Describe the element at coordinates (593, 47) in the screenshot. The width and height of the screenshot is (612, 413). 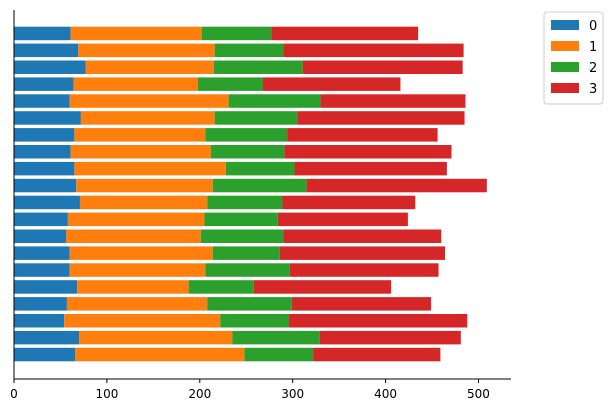
I see `legend-label-1: 1` at that location.